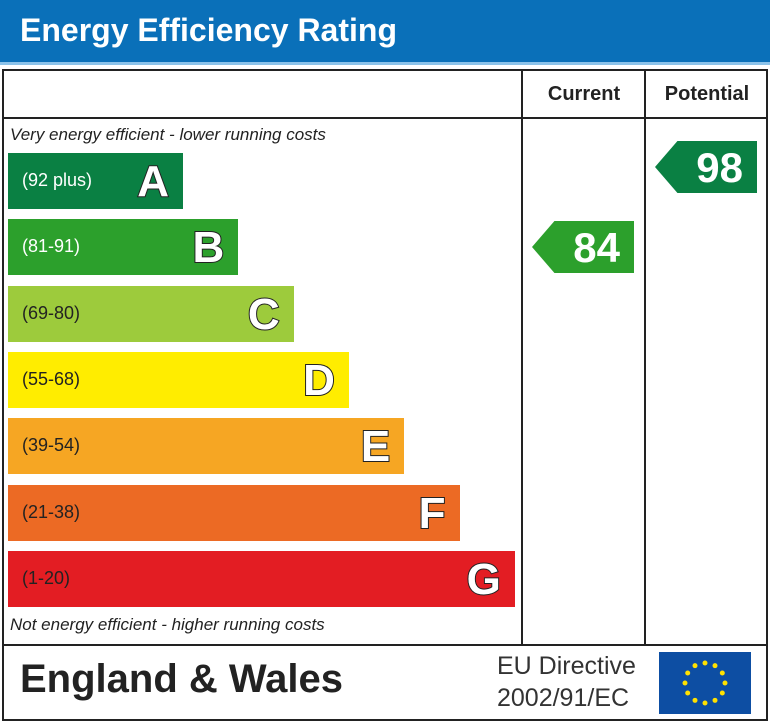 This screenshot has height=722, width=770. Describe the element at coordinates (57, 180) in the screenshot. I see `band-range: (92 plus)` at that location.